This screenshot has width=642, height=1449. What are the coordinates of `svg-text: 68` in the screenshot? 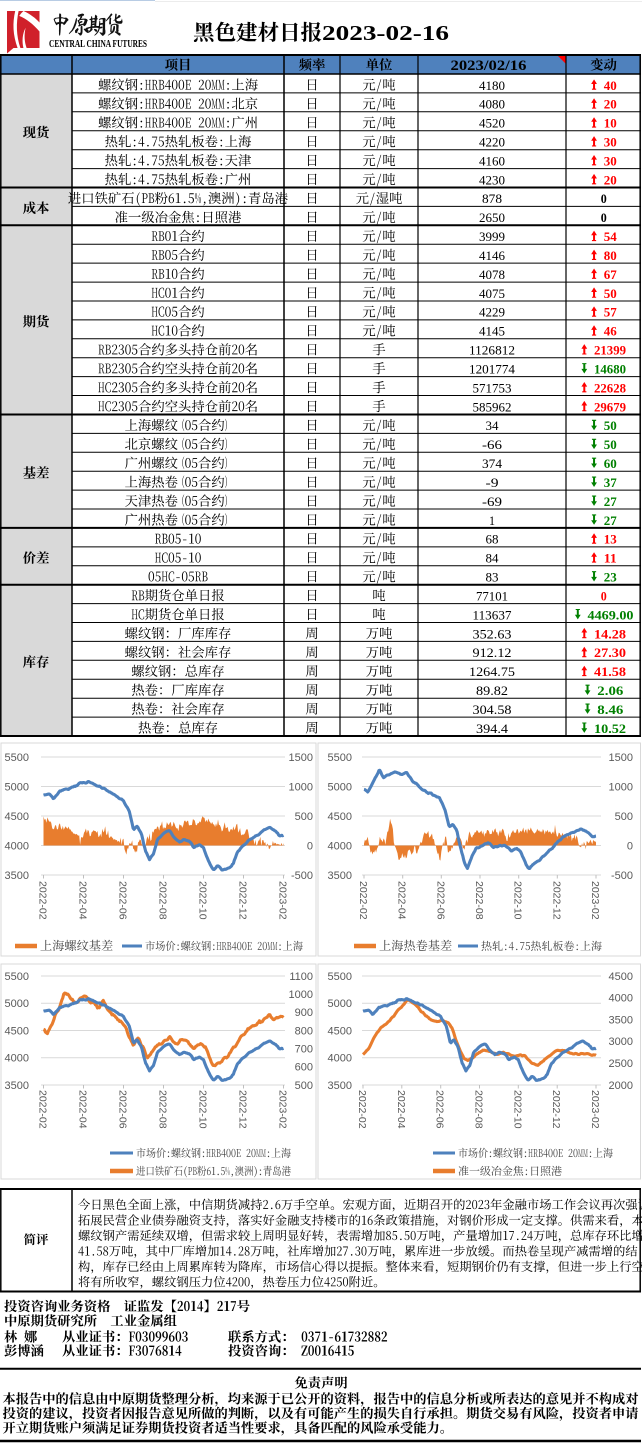 It's located at (492, 539).